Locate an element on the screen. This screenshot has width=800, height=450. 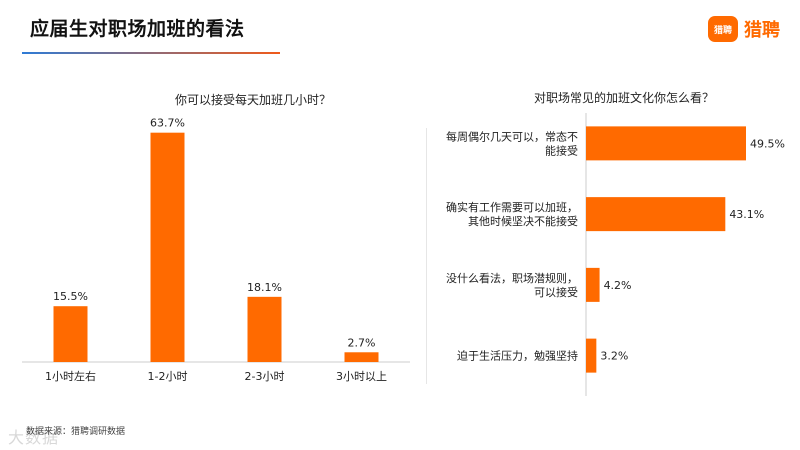
left-category-1: 1-2小时 is located at coordinates (168, 376).